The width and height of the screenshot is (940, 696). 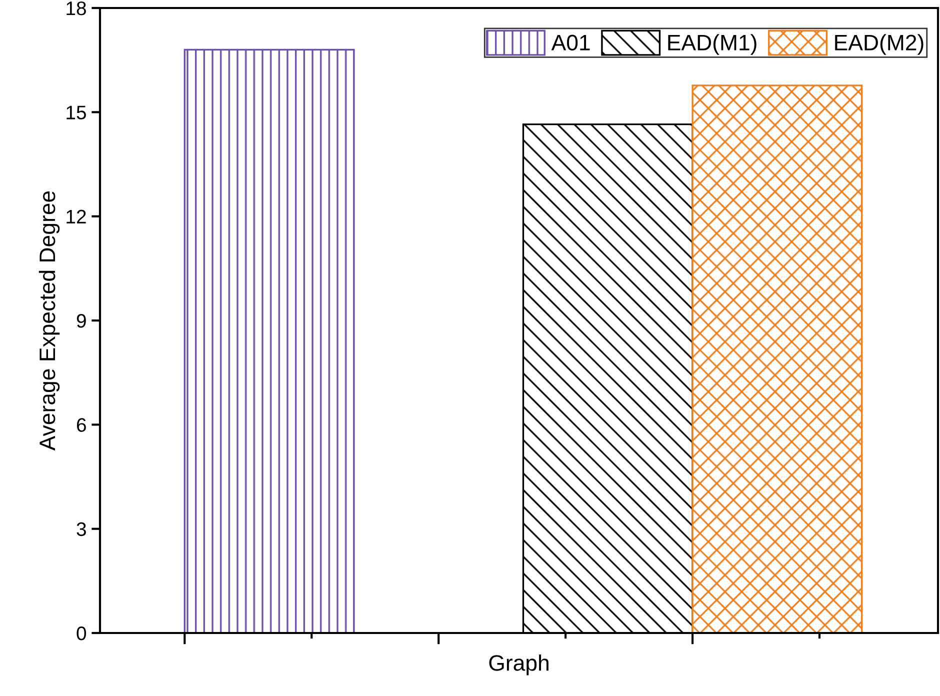 I want to click on y-axis-title: Average Expected Degree, so click(x=49, y=321).